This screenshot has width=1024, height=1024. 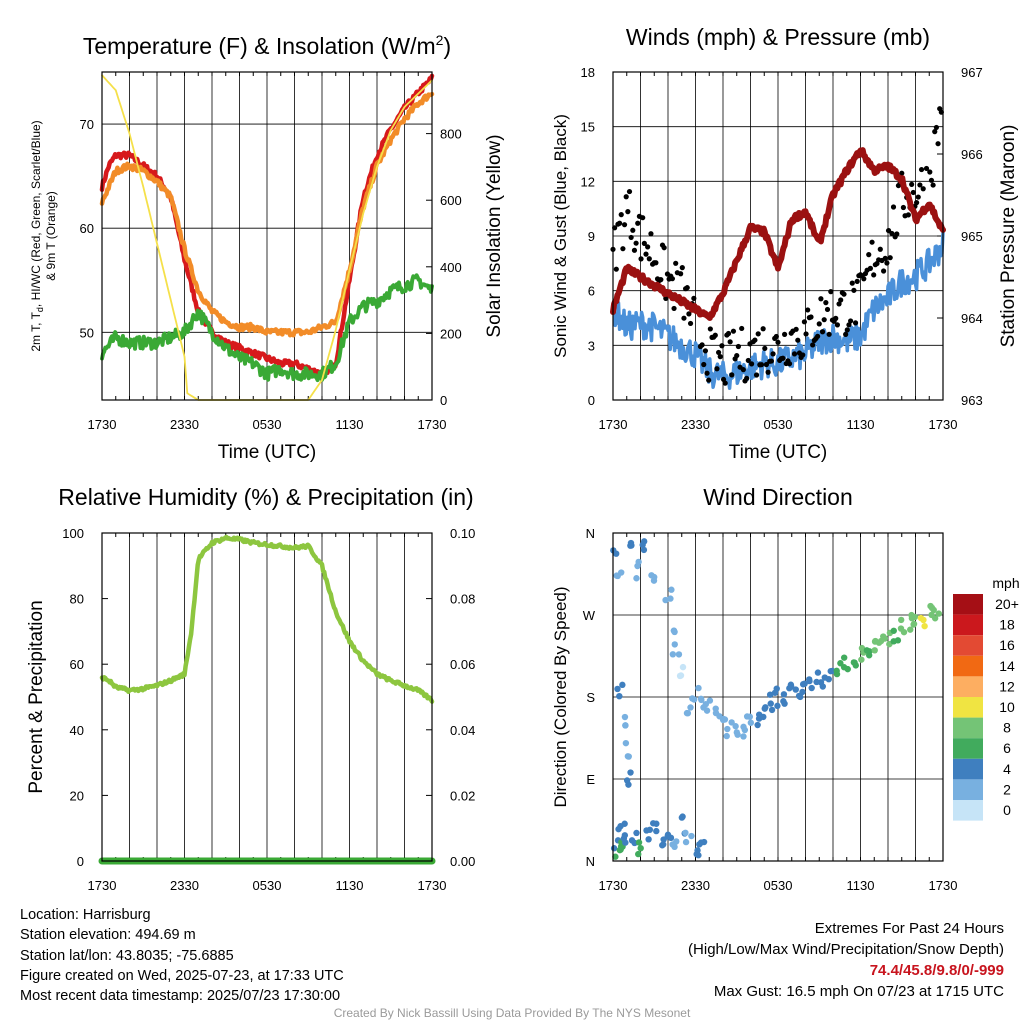 What do you see at coordinates (909, 928) in the screenshot?
I see `extremes-title: Extremes For Past 24 Hours` at bounding box center [909, 928].